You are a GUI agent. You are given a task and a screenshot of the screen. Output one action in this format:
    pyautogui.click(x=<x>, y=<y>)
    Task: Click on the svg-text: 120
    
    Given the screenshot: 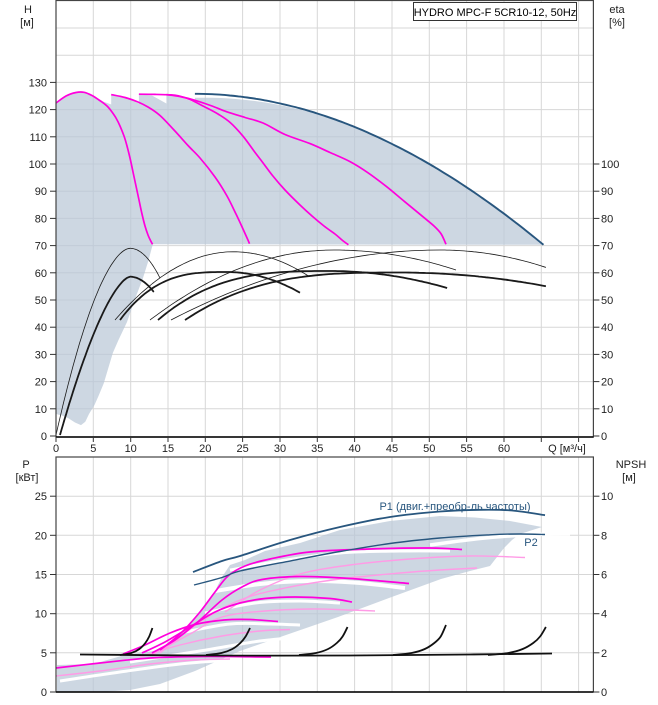 What is the action you would take?
    pyautogui.click(x=38, y=111)
    